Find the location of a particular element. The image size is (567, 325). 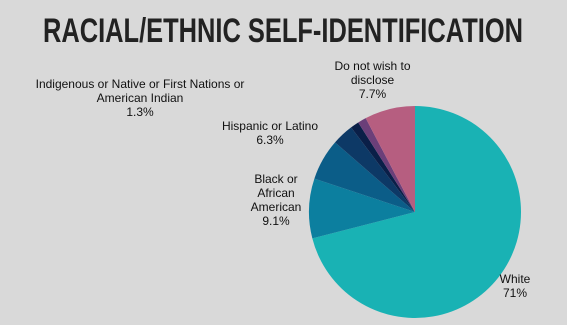

slice-value: 7.7% is located at coordinates (372, 94).